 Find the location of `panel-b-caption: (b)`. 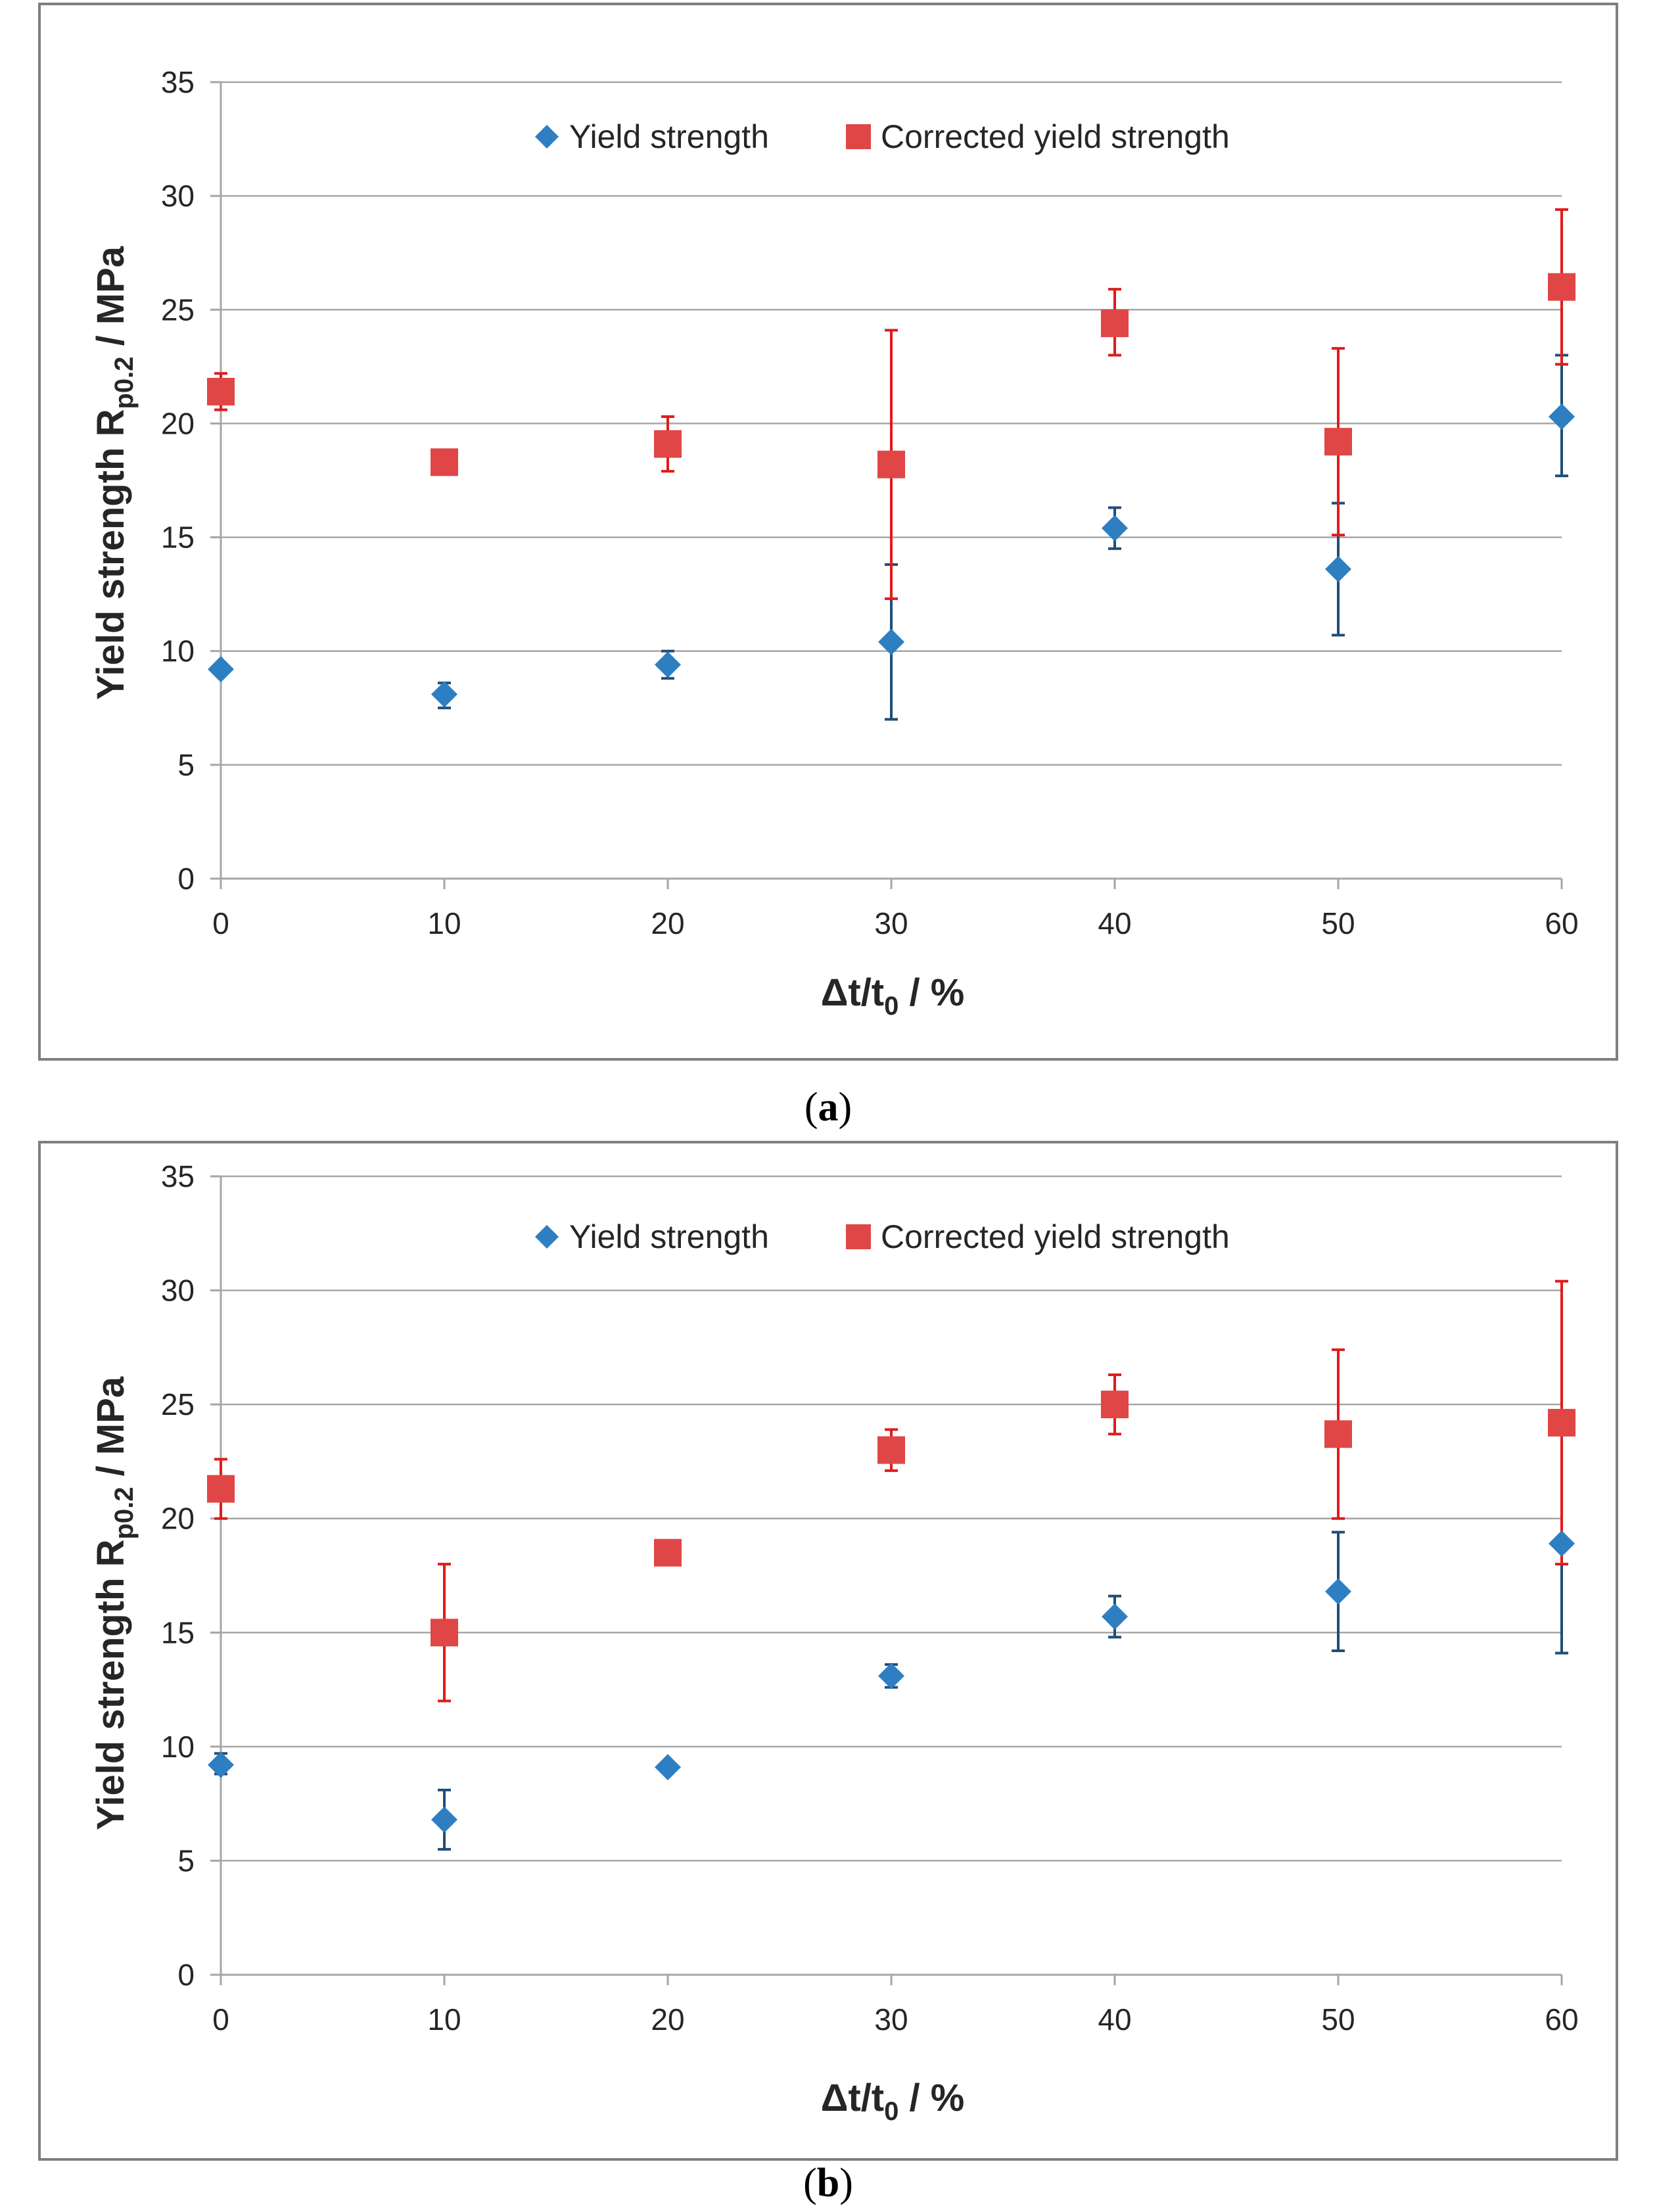

panel-b-caption: (b) is located at coordinates (828, 2183).